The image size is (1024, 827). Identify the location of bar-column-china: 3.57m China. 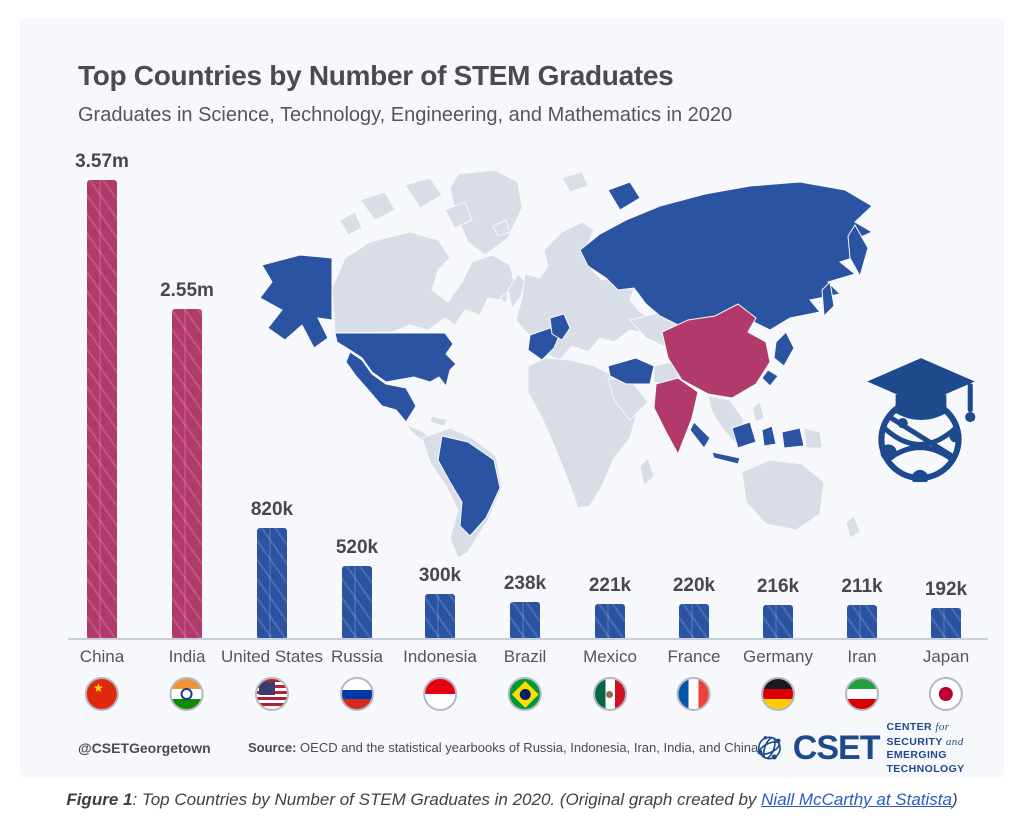
(102, 431).